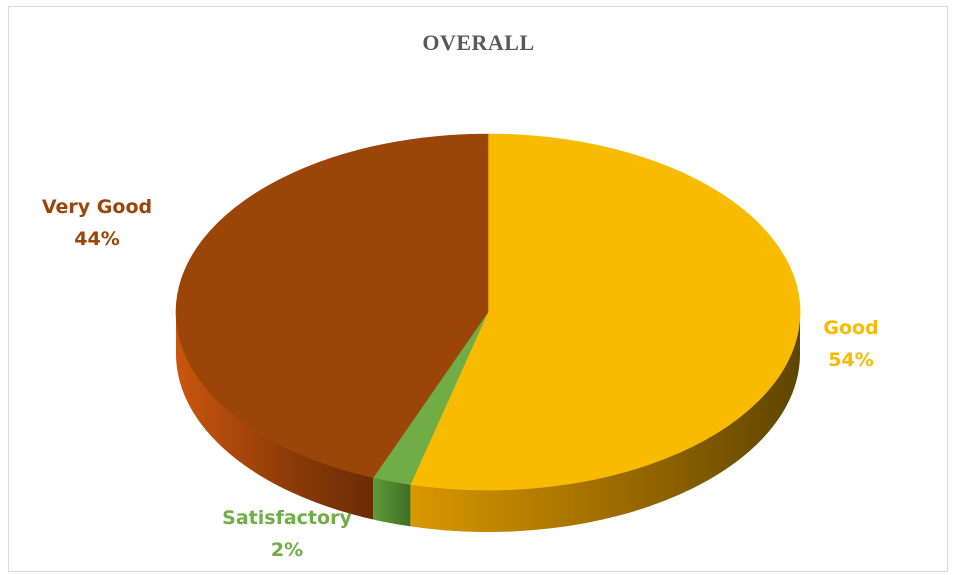 This screenshot has width=957, height=575. Describe the element at coordinates (97, 207) in the screenshot. I see `data-label-category: Very Good` at that location.